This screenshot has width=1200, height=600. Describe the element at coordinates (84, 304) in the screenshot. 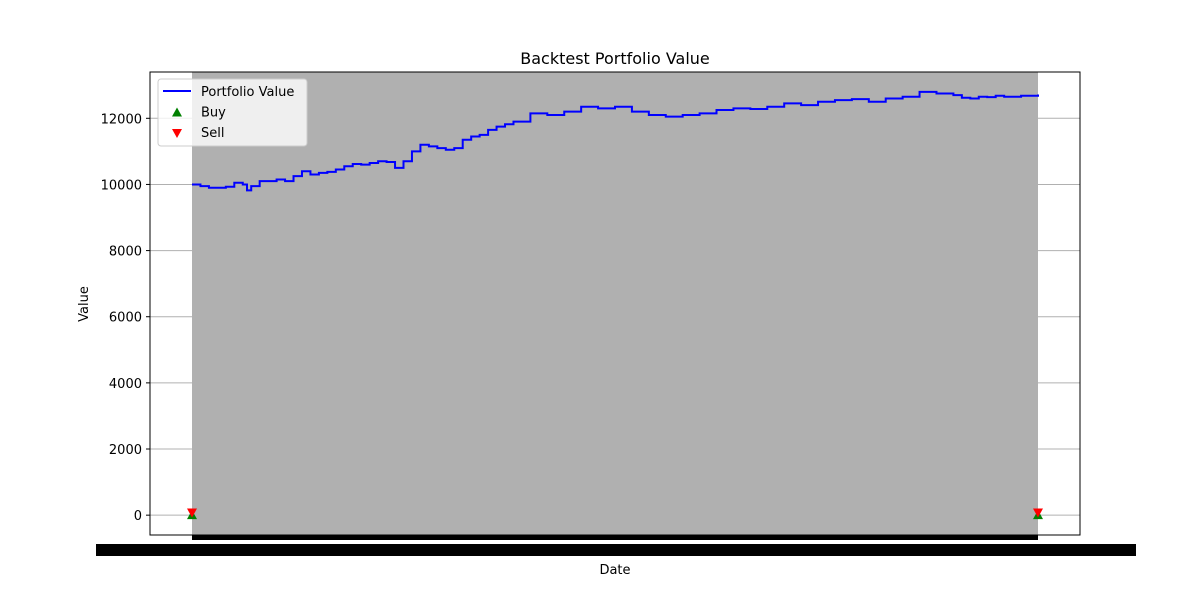

I see `y-axis-label: Value` at that location.